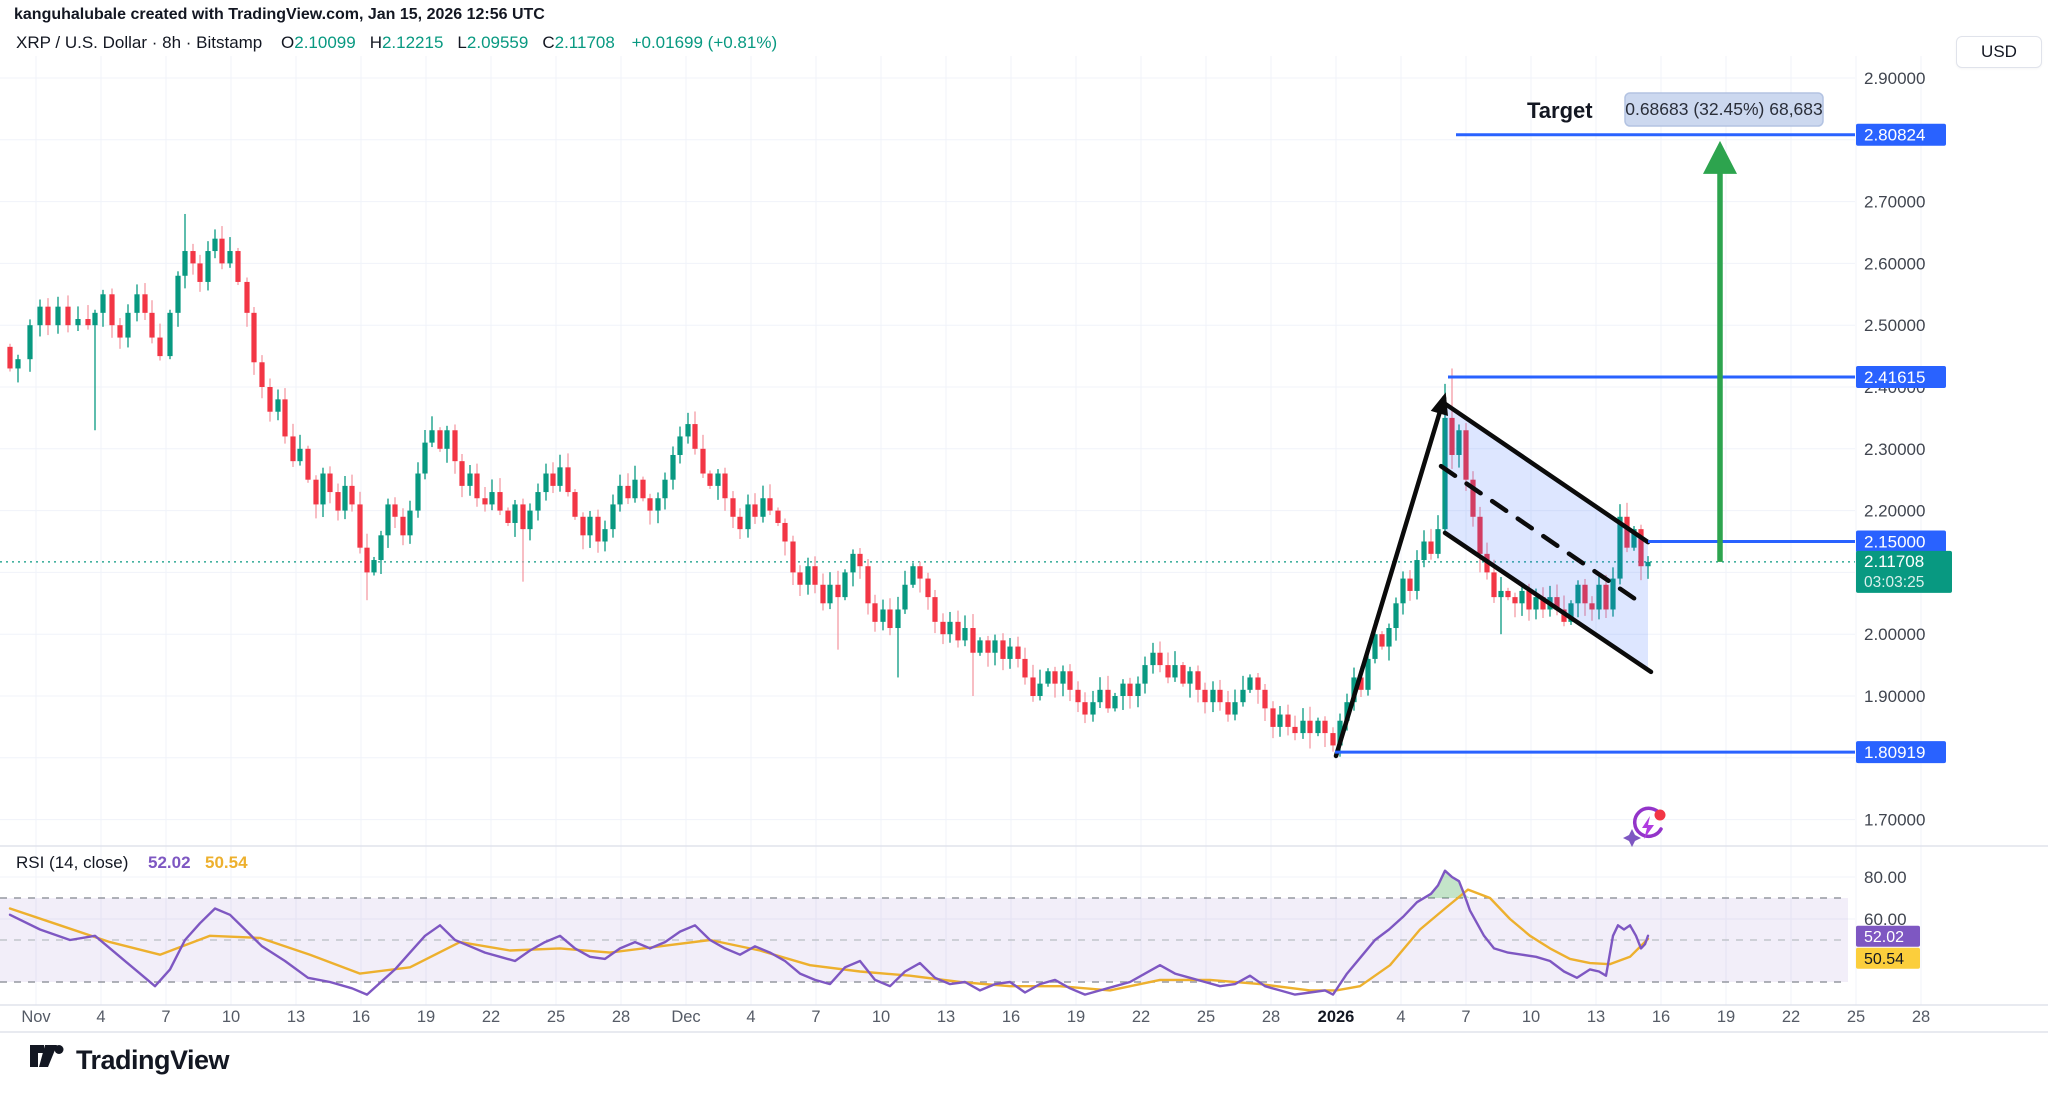 The height and width of the screenshot is (1103, 2048). What do you see at coordinates (130, 1060) in the screenshot?
I see `tradingview-logo: TradingView` at bounding box center [130, 1060].